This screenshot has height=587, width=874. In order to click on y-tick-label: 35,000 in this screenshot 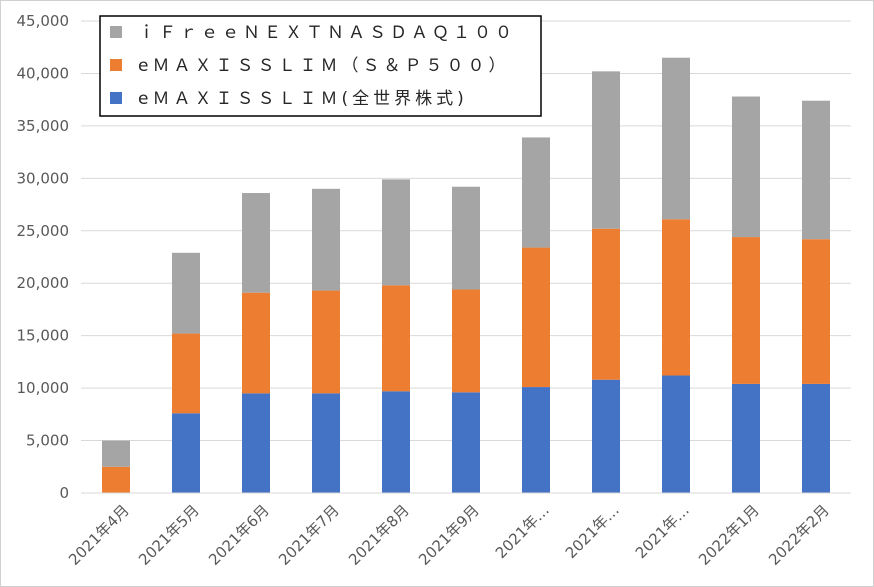, I will do `click(43, 126)`.